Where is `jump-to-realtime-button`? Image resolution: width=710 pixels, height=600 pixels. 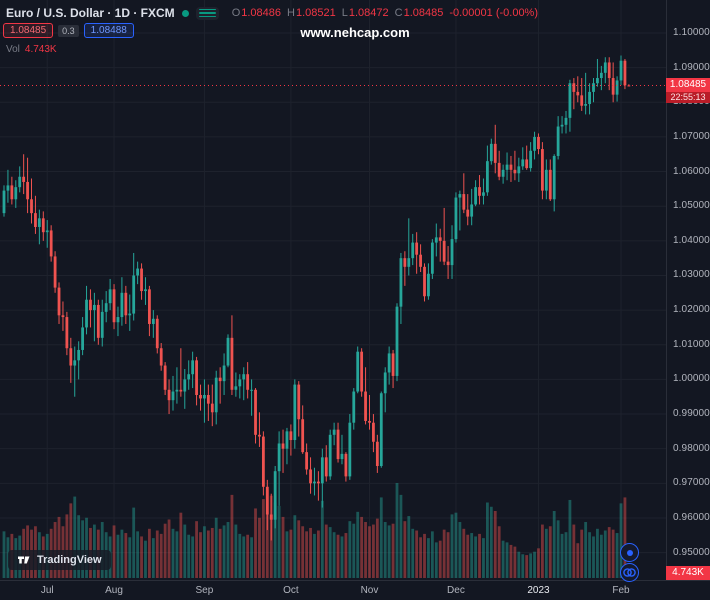 jump-to-realtime-button is located at coordinates (629, 552).